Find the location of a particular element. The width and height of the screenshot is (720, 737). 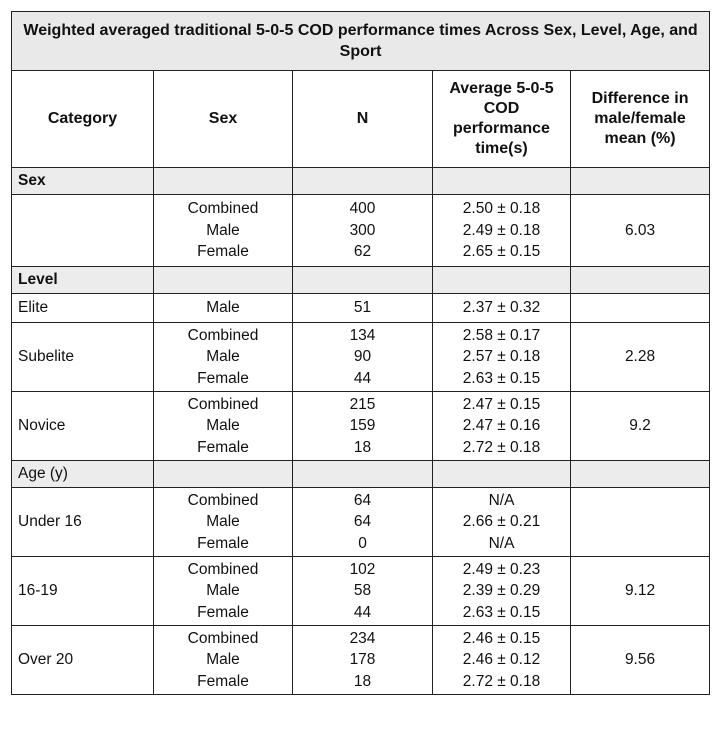

category-cell: Novice is located at coordinates (82, 426).